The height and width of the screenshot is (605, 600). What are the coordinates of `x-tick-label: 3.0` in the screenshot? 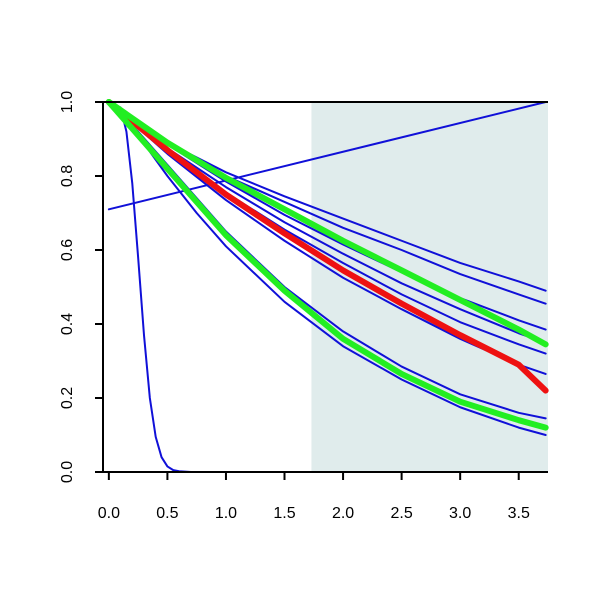 It's located at (460, 513).